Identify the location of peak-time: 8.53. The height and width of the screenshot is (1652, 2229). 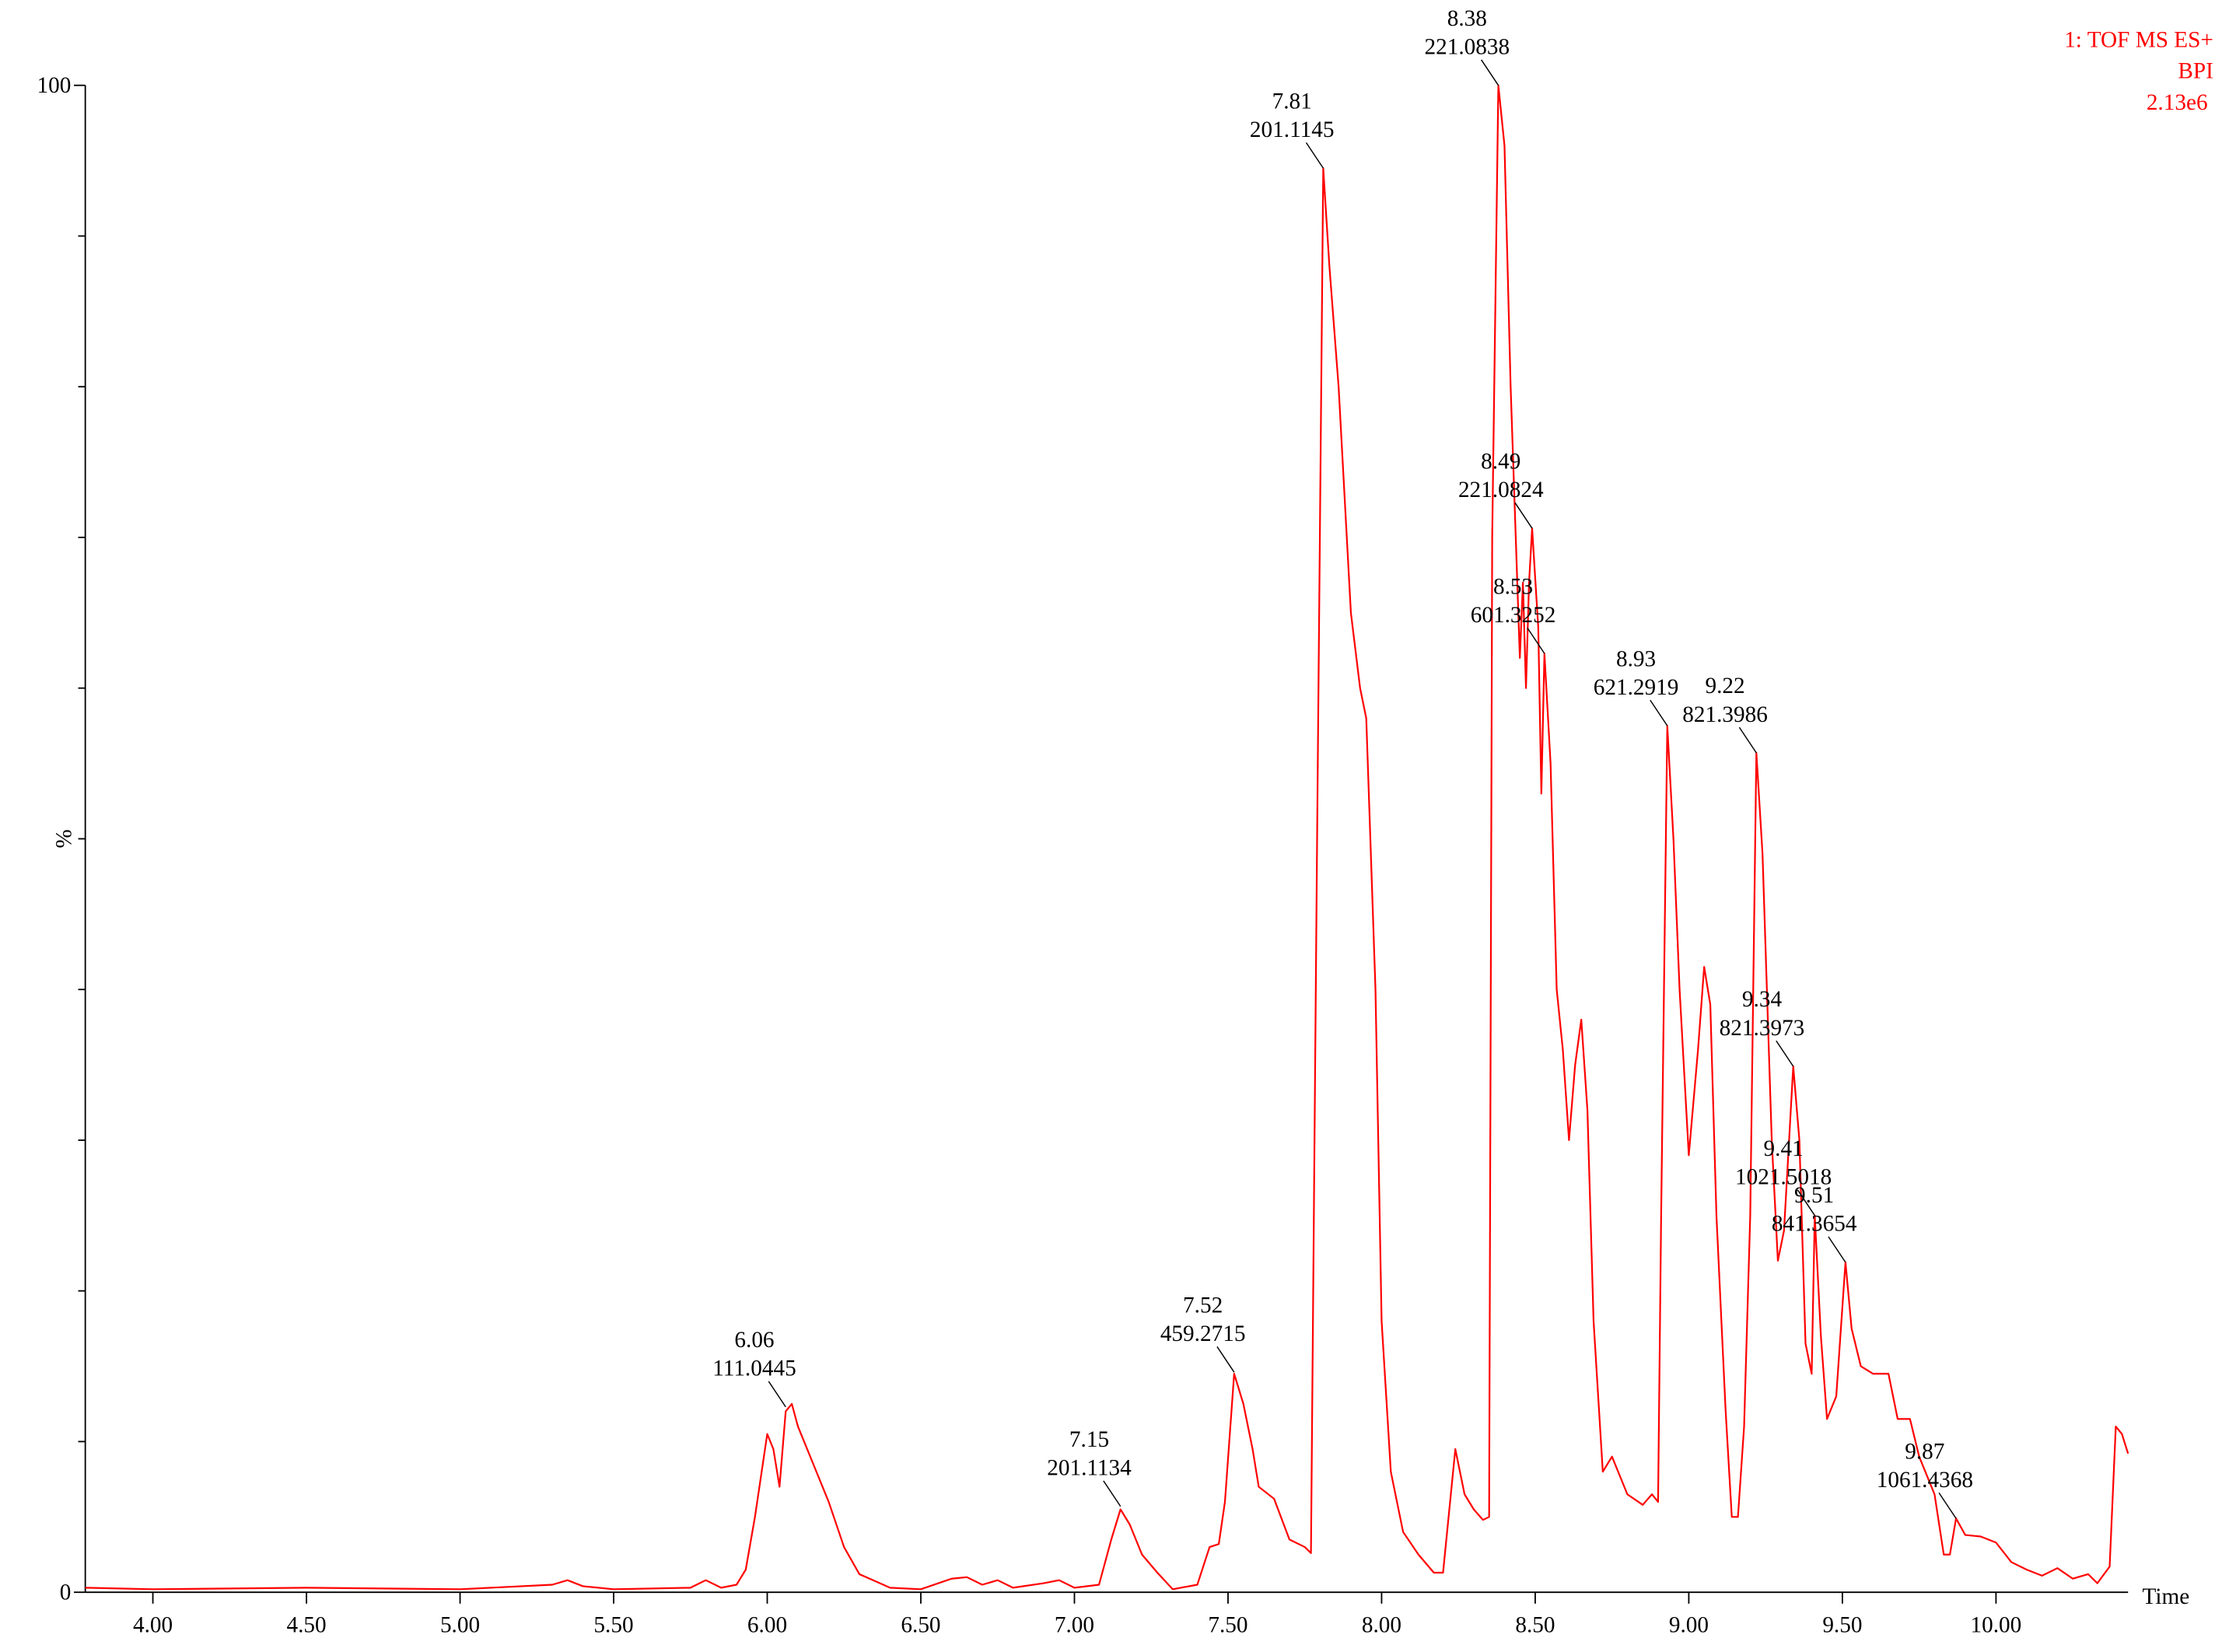
(1513, 587).